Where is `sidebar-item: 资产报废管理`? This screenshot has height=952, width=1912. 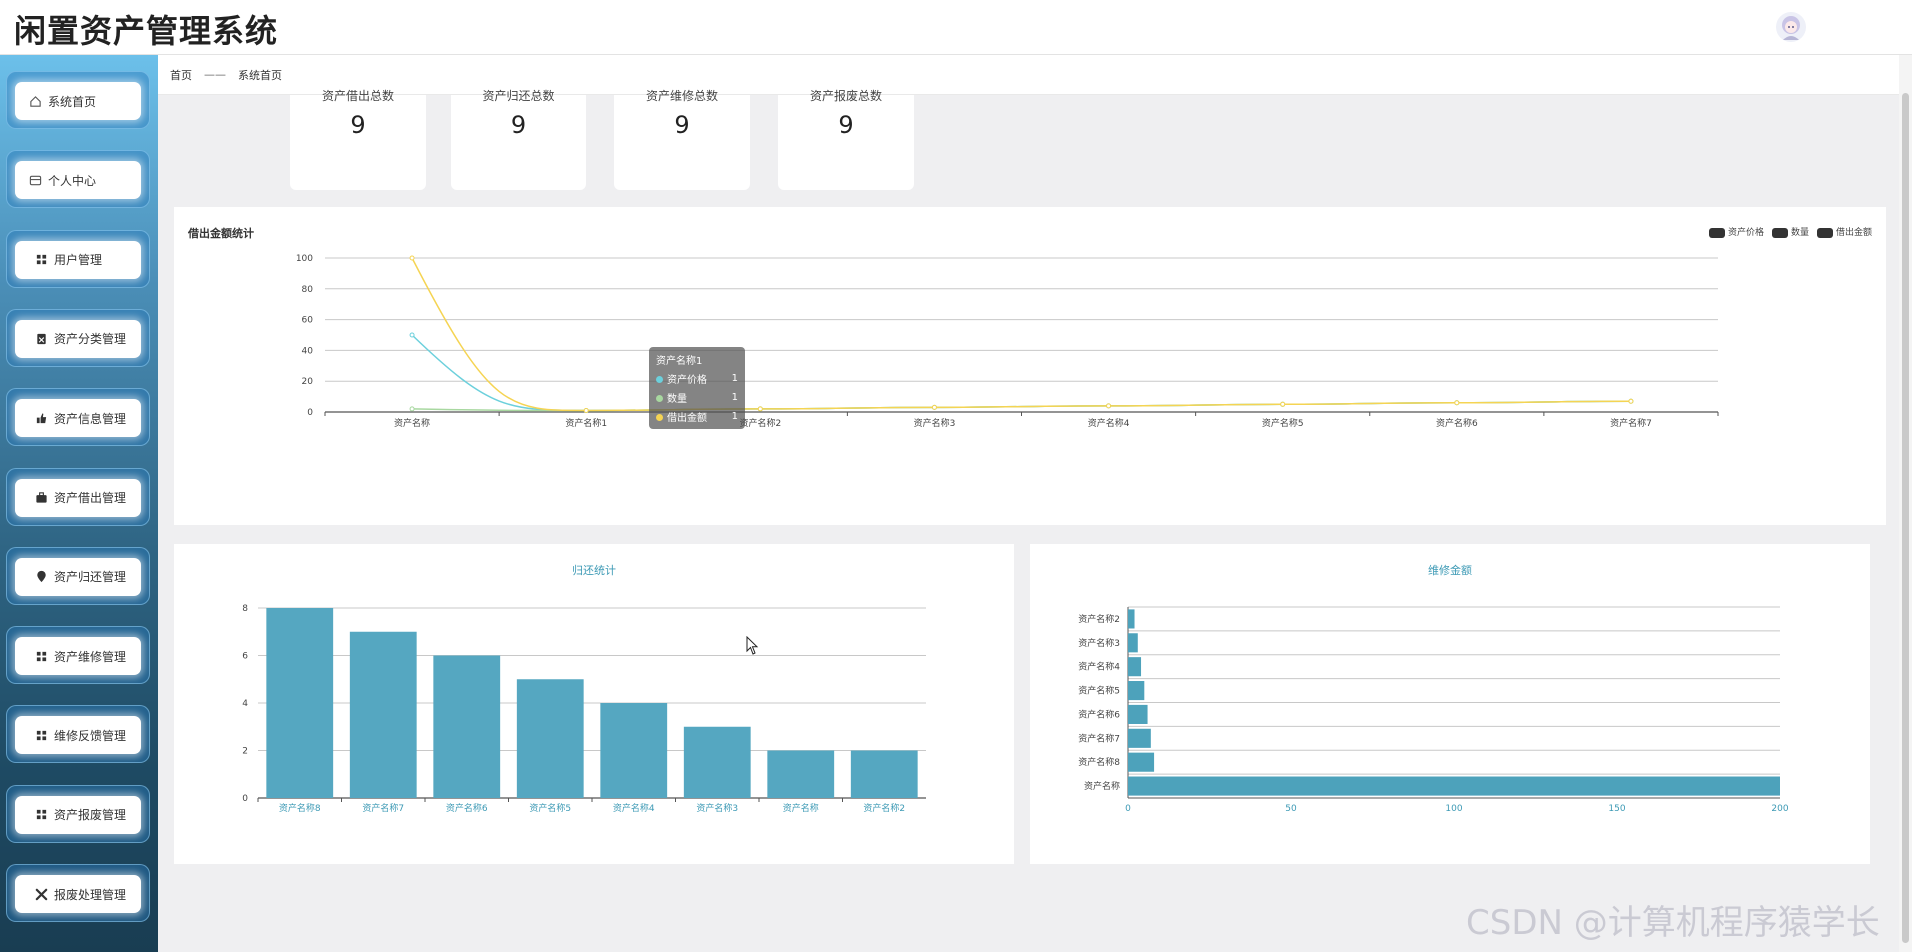
sidebar-item: 资产报废管理 is located at coordinates (78, 813).